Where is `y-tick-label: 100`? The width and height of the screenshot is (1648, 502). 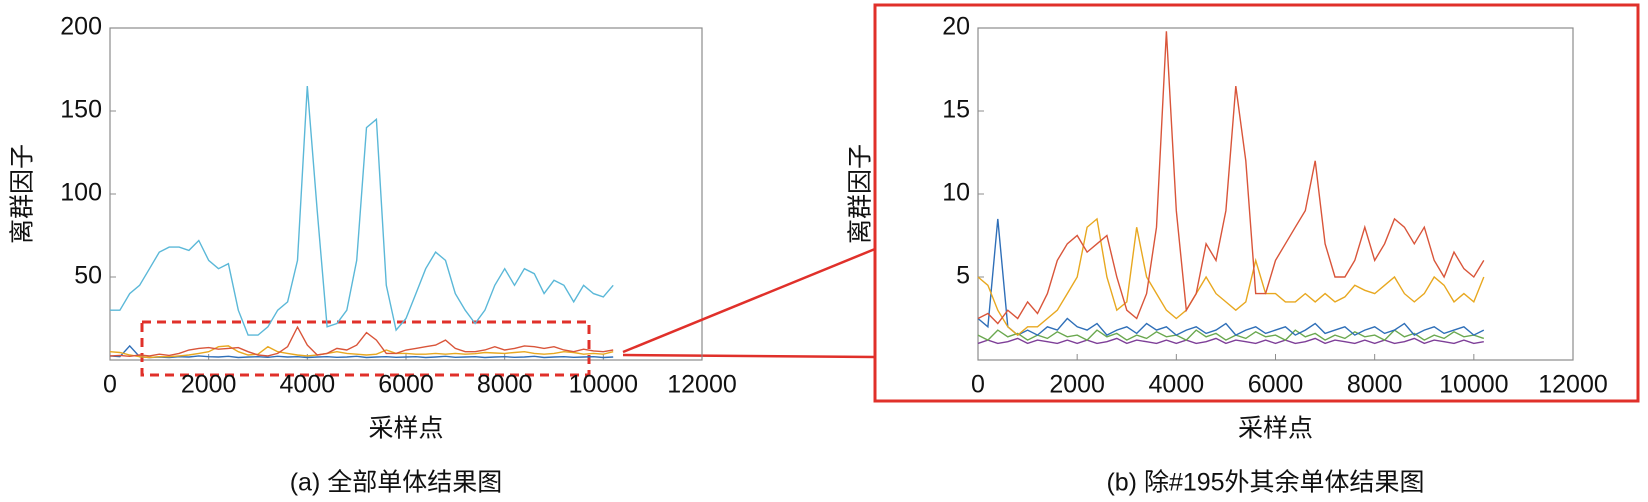
y-tick-label: 100 is located at coordinates (81, 193).